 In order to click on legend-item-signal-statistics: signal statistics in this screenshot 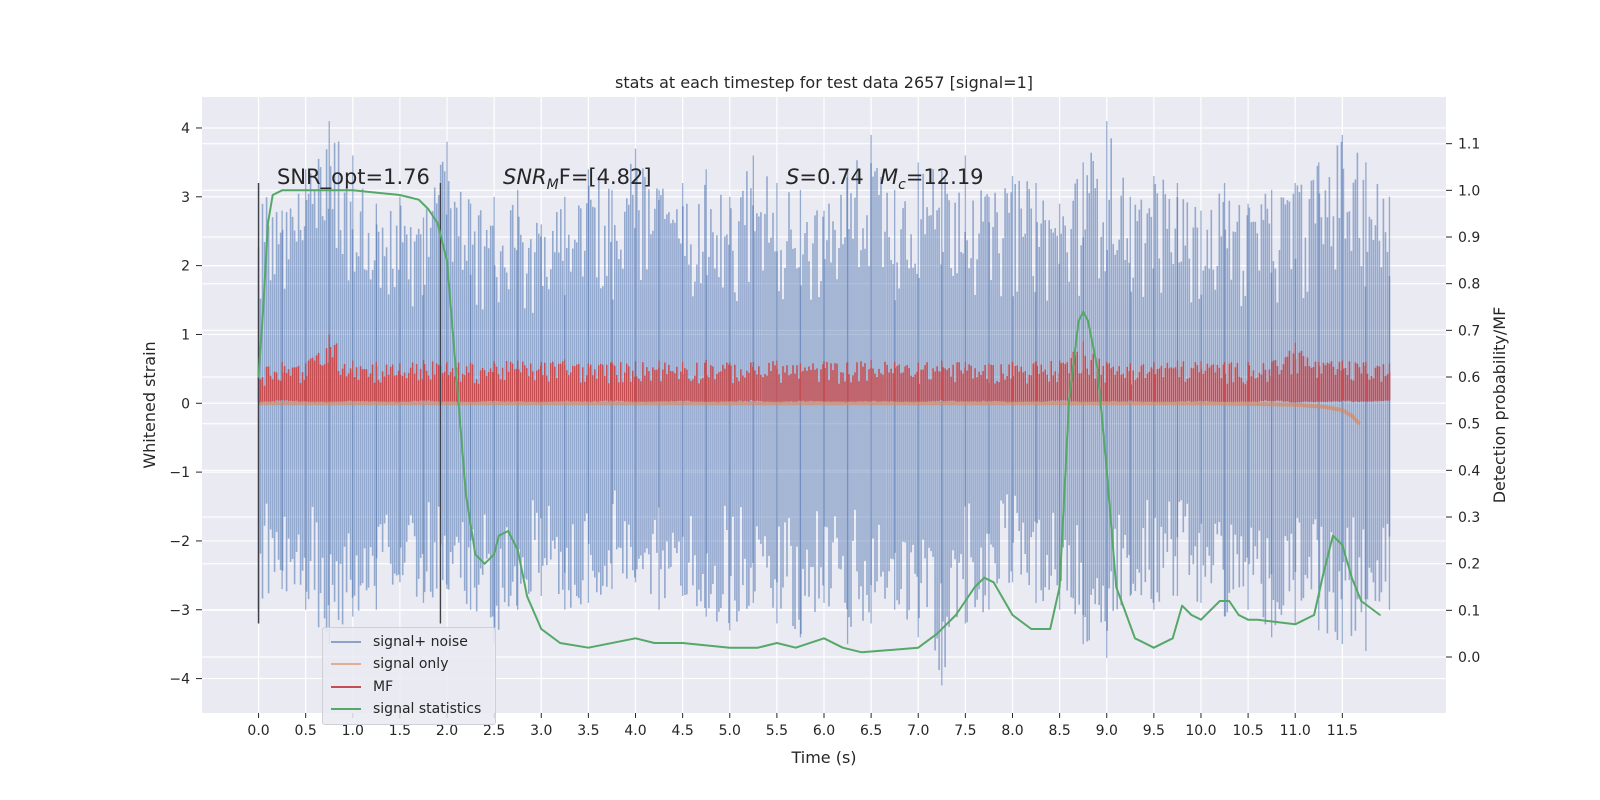, I will do `click(406, 709)`.